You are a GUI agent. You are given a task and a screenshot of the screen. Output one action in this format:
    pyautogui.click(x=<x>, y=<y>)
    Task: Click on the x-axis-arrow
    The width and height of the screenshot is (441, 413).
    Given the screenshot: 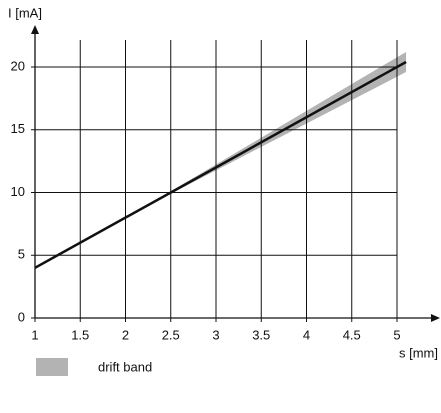 What is the action you would take?
    pyautogui.click(x=435, y=318)
    